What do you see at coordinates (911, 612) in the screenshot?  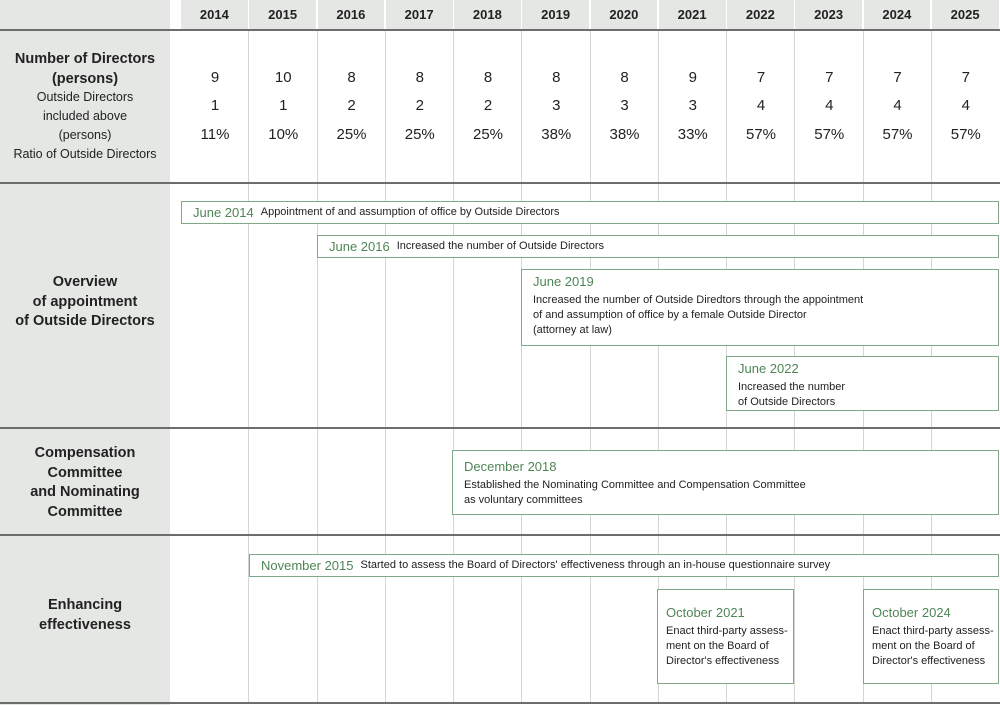 I see `event-date: October 2024` at bounding box center [911, 612].